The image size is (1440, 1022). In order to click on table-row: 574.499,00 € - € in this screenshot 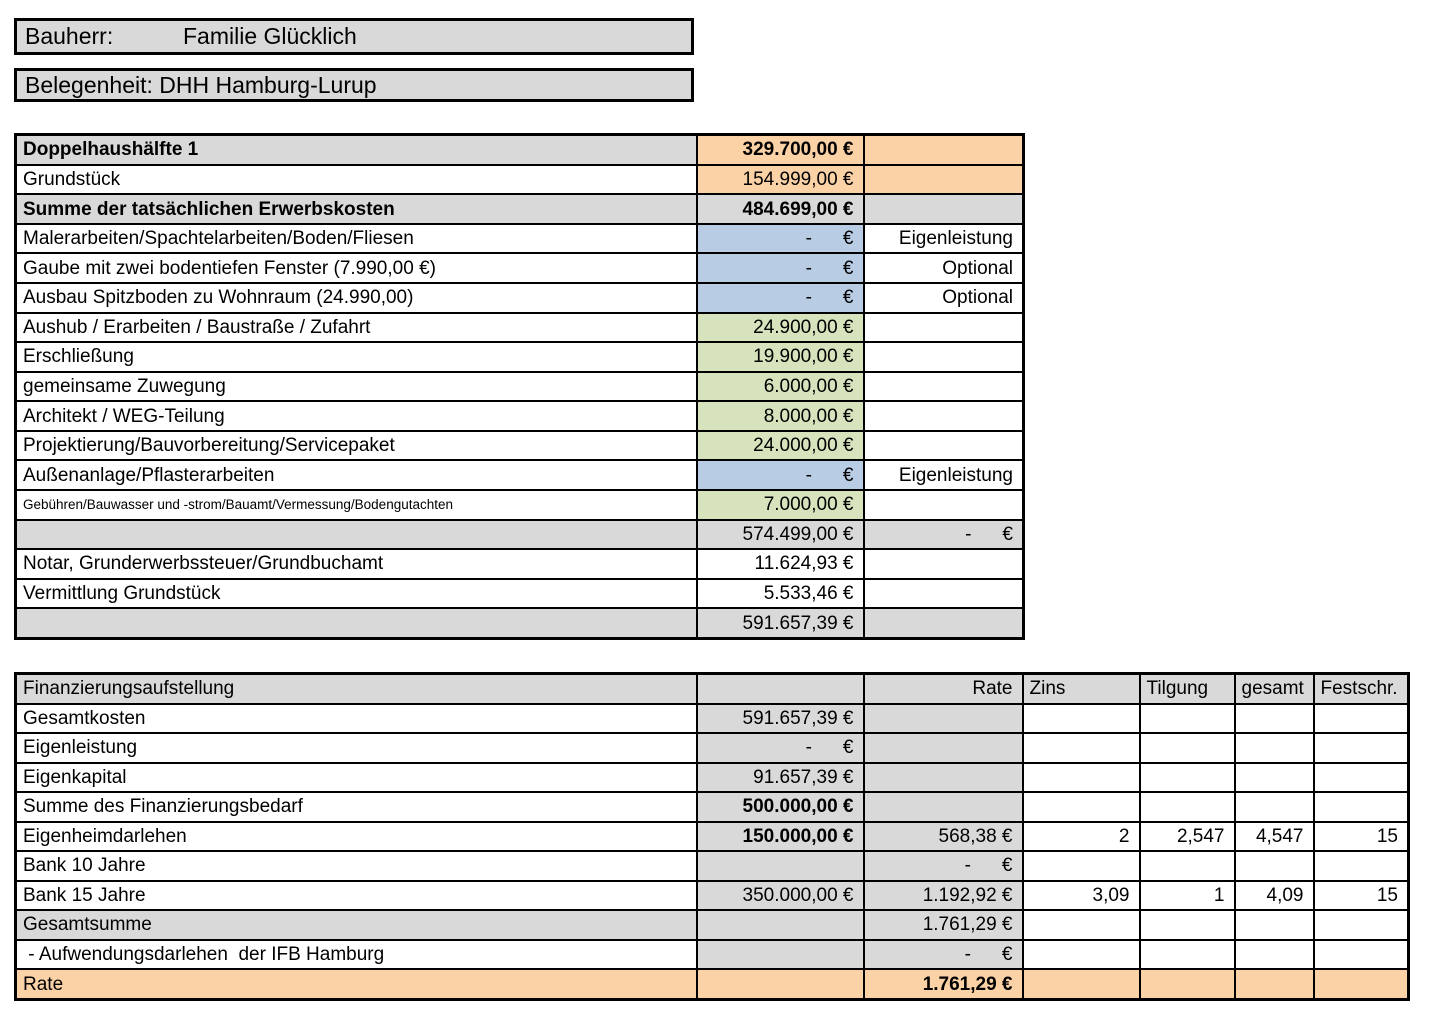, I will do `click(519, 534)`.